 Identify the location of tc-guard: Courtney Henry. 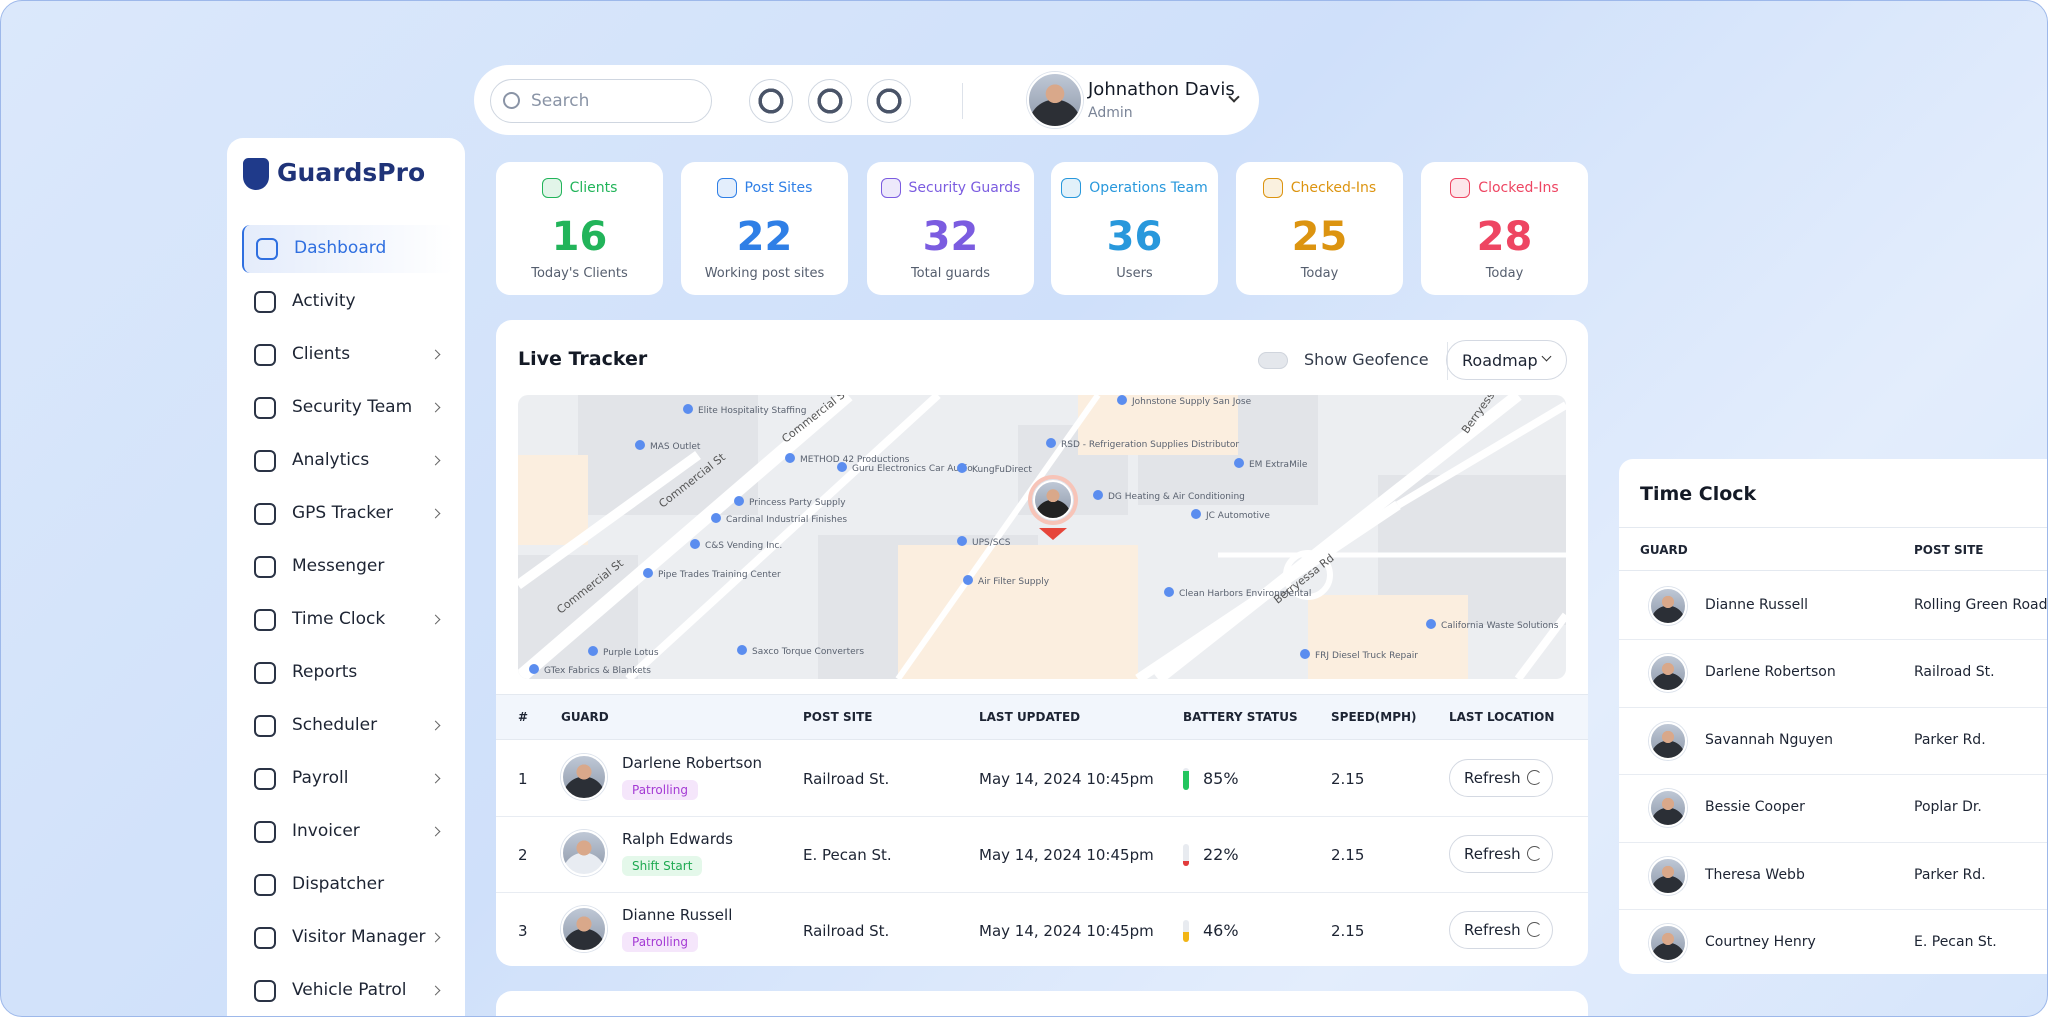
(1760, 942).